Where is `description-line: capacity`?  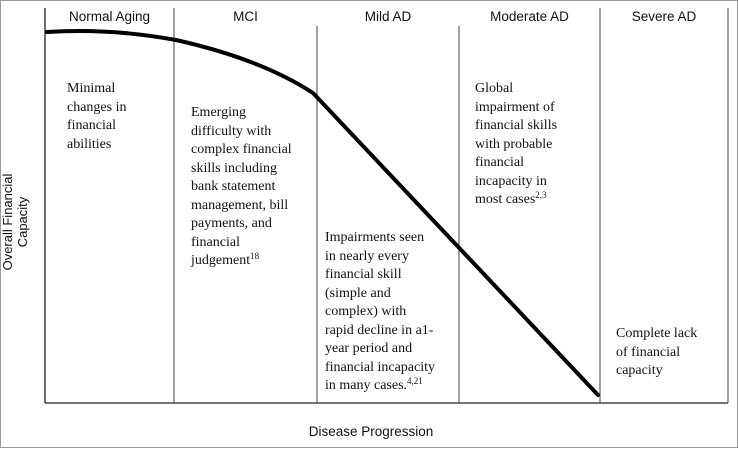 description-line: capacity is located at coordinates (639, 370).